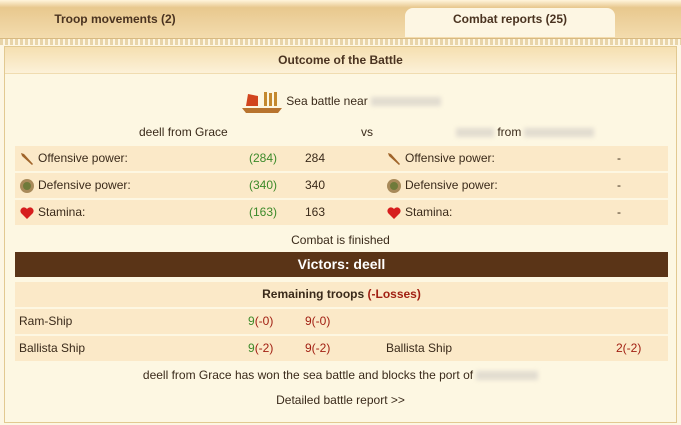 This screenshot has width=681, height=425. Describe the element at coordinates (341, 321) in the screenshot. I see `troop-row: Ram-Ship 9(-0) 9(-0)` at that location.